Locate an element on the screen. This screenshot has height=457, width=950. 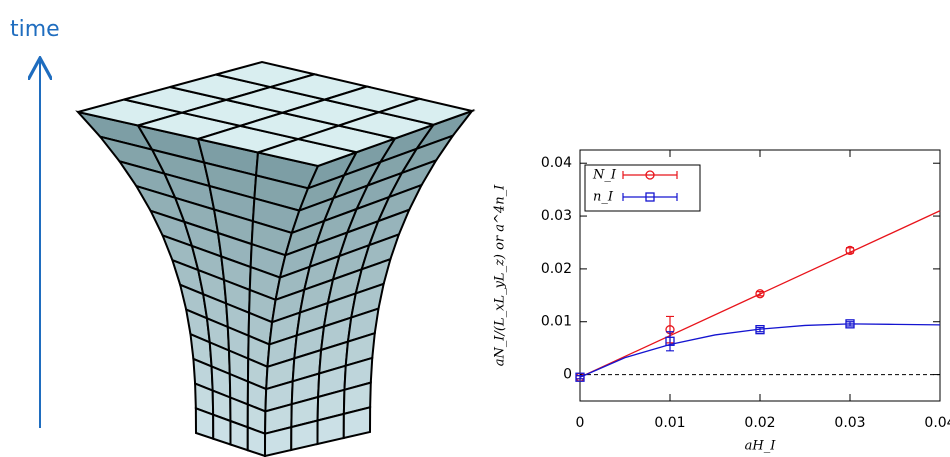
legend-label: n_I is located at coordinates (603, 197).